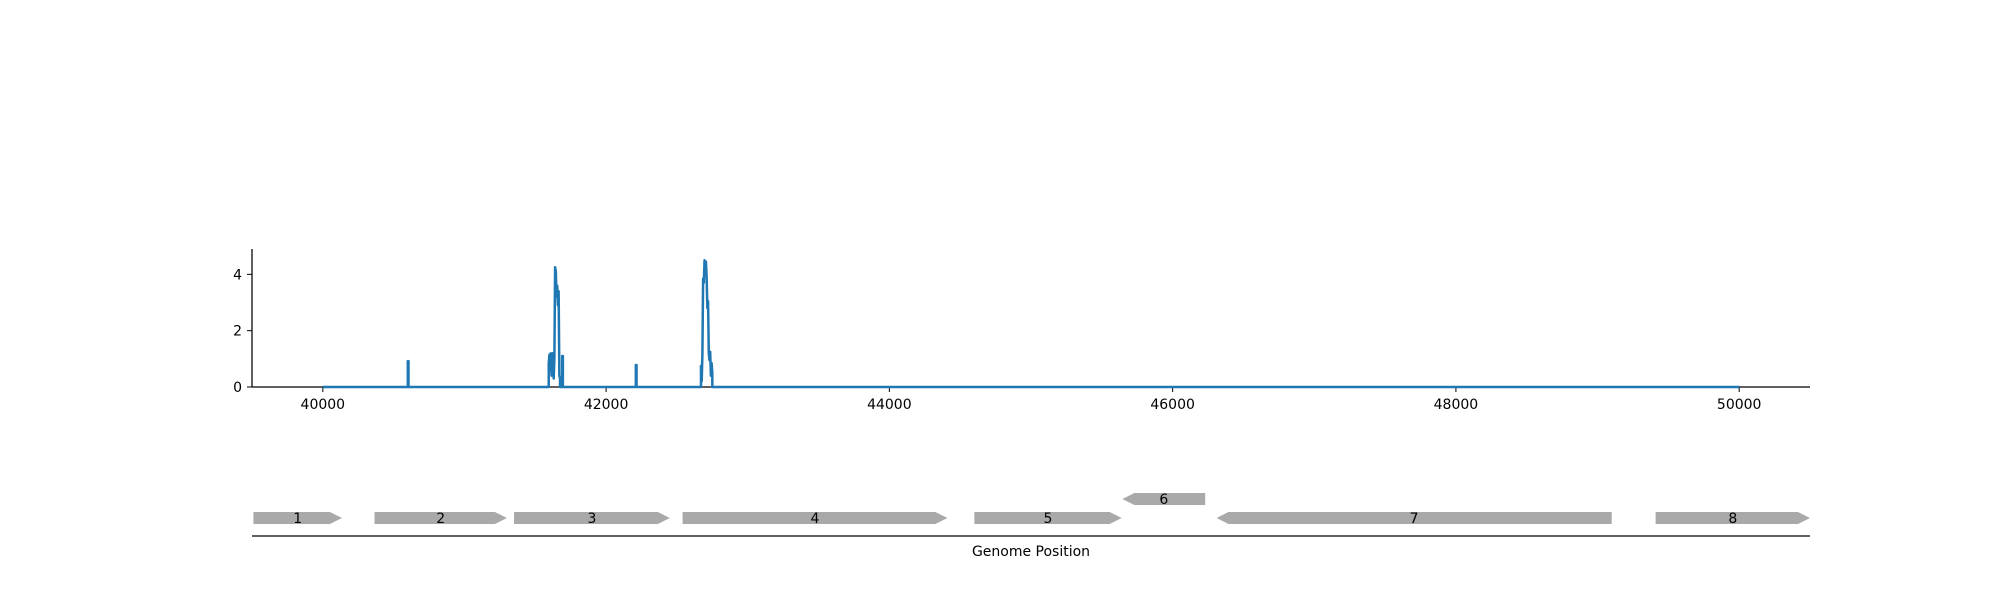  I want to click on gene-label: 5, so click(1048, 519).